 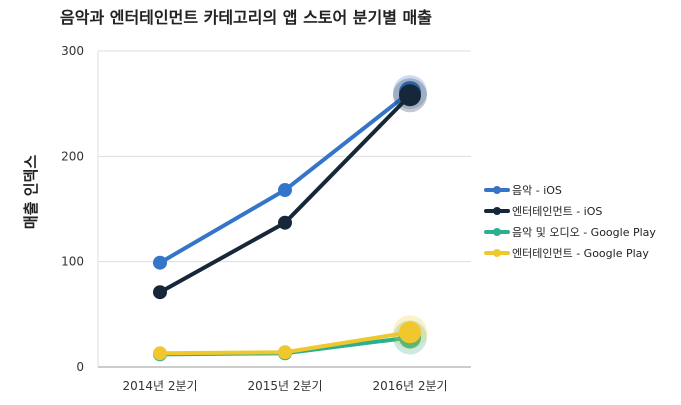 I want to click on x-axis-ticks: 2014년 2분기 2015년 2분기 2016년 2분기, so click(x=284, y=386).